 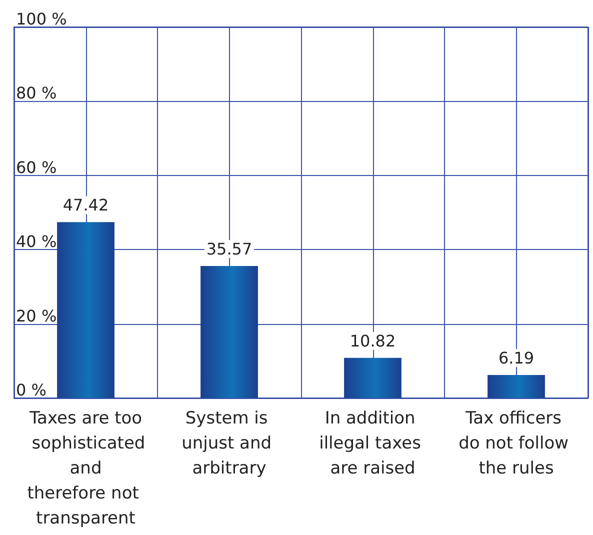 I want to click on x-tick-label: System is unjust and arbitrary, so click(x=229, y=443).